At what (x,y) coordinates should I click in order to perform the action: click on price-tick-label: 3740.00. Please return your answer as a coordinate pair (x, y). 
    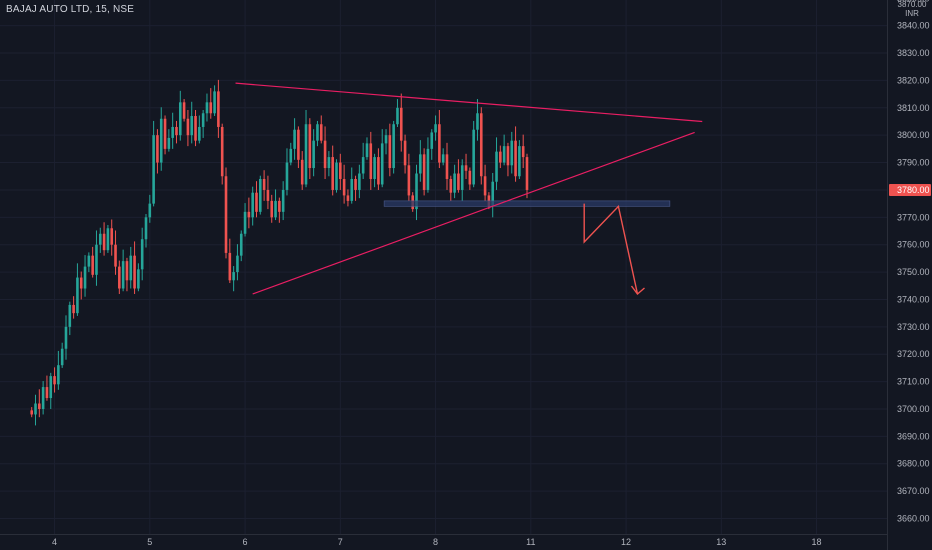
    Looking at the image, I should click on (913, 299).